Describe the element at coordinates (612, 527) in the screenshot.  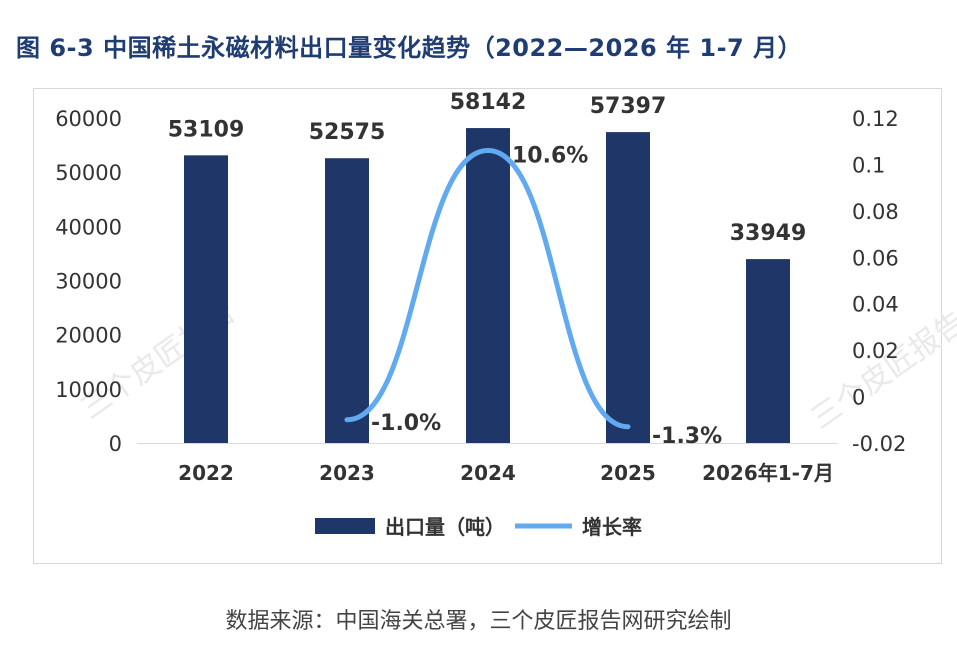
I see `legend-label-line: 增长率` at that location.